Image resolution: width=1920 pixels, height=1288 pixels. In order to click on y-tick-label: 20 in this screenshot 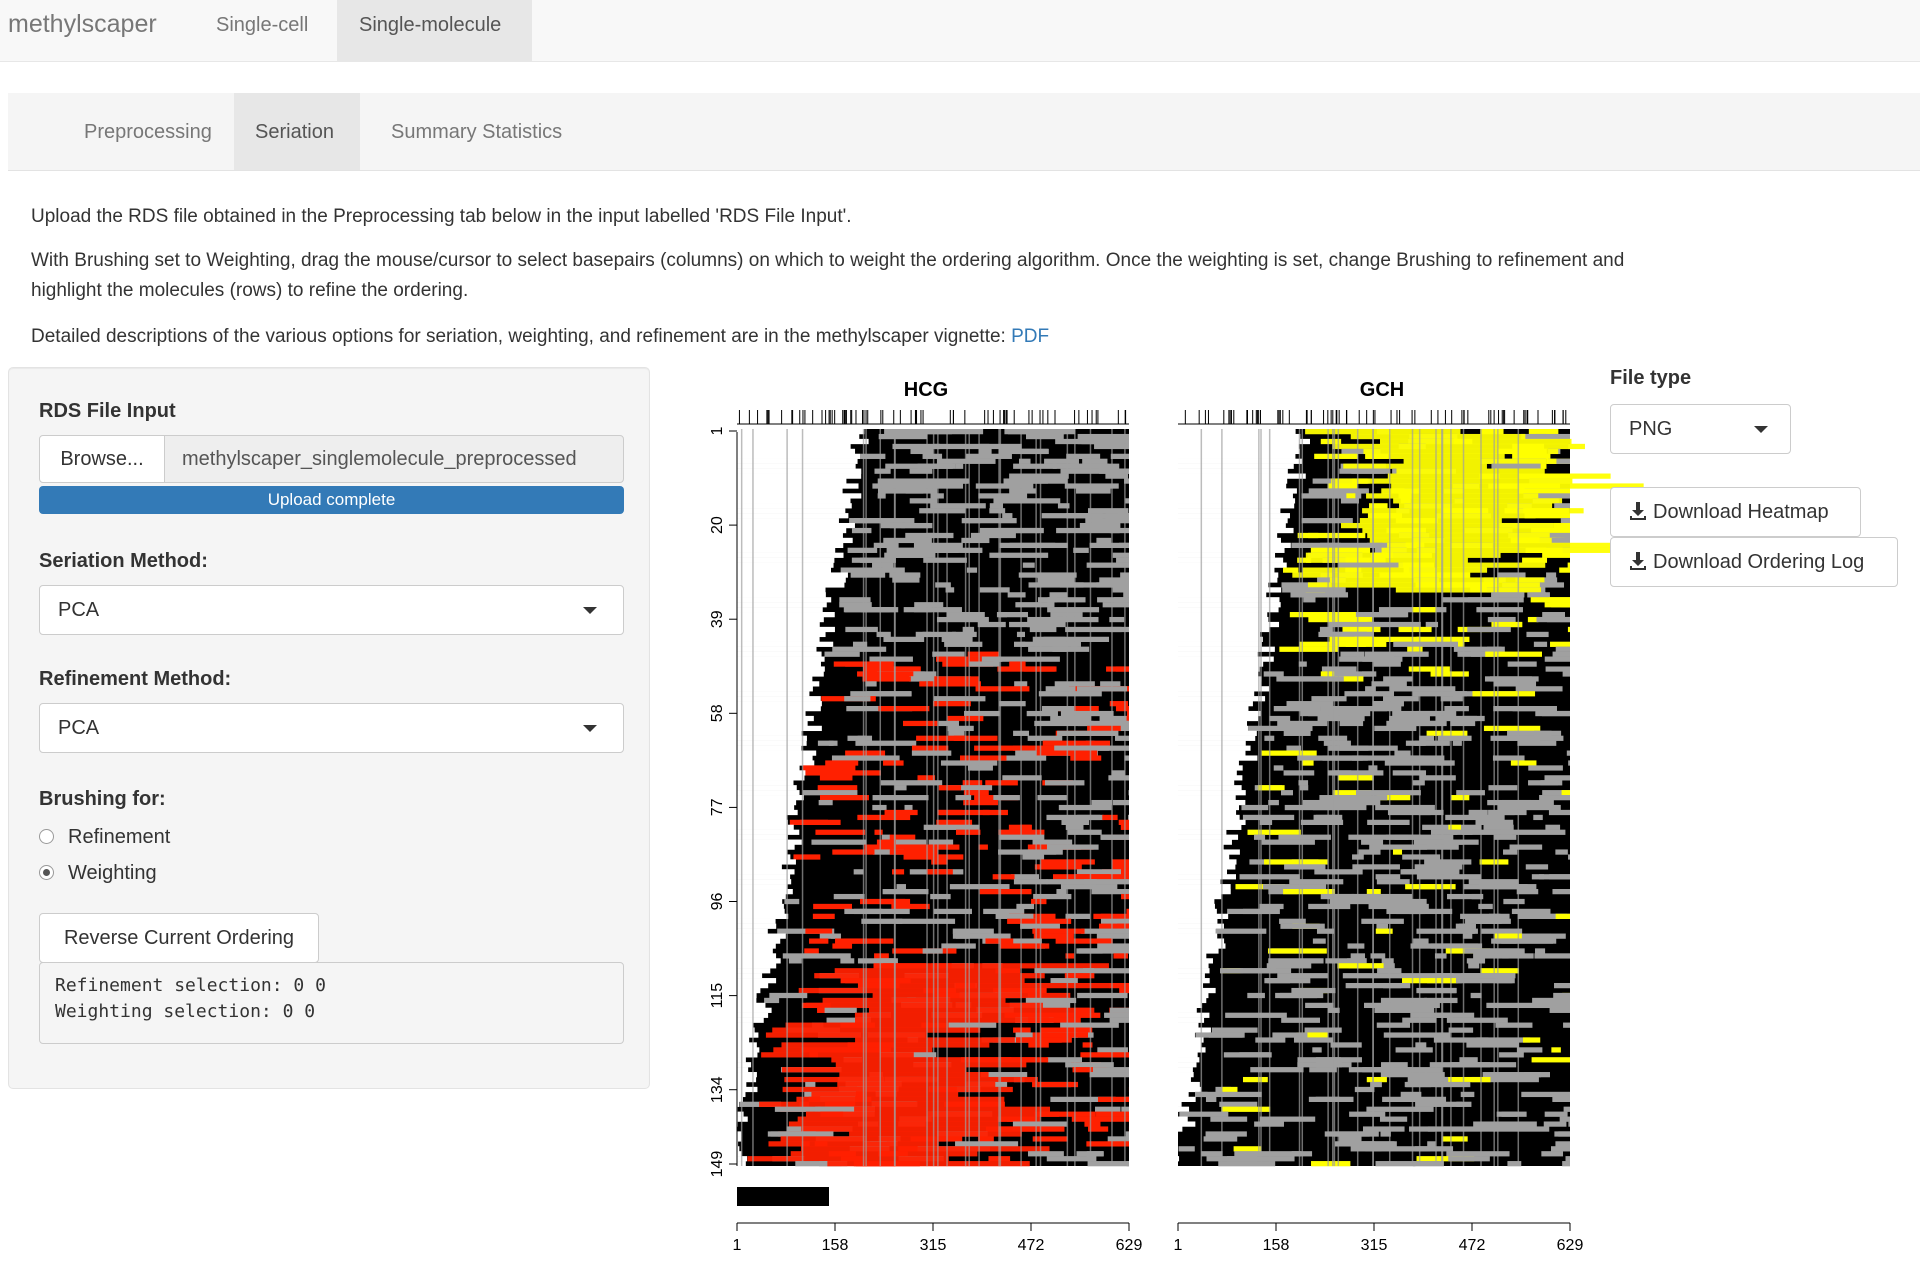, I will do `click(717, 525)`.